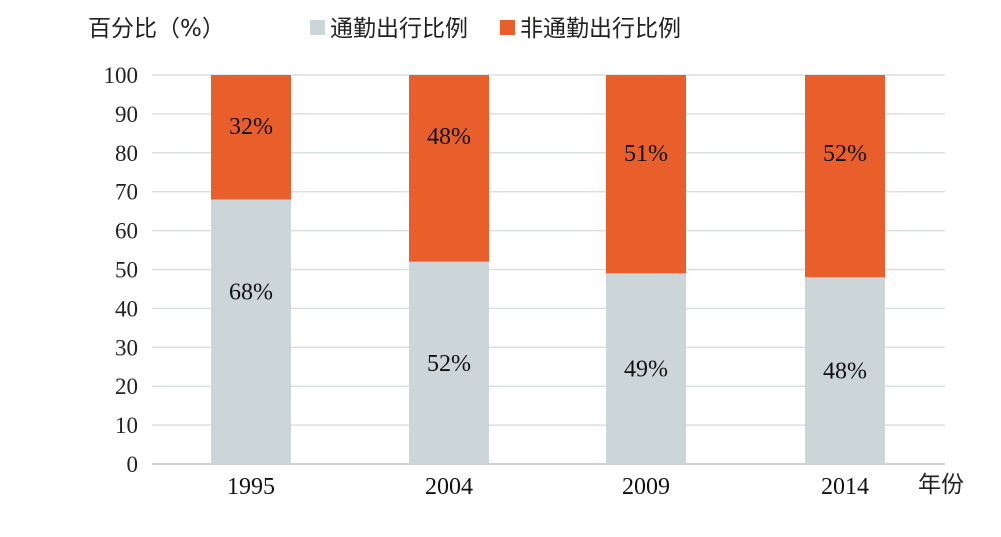 This screenshot has height=537, width=1001. I want to click on y-tick-label: 40, so click(126, 308).